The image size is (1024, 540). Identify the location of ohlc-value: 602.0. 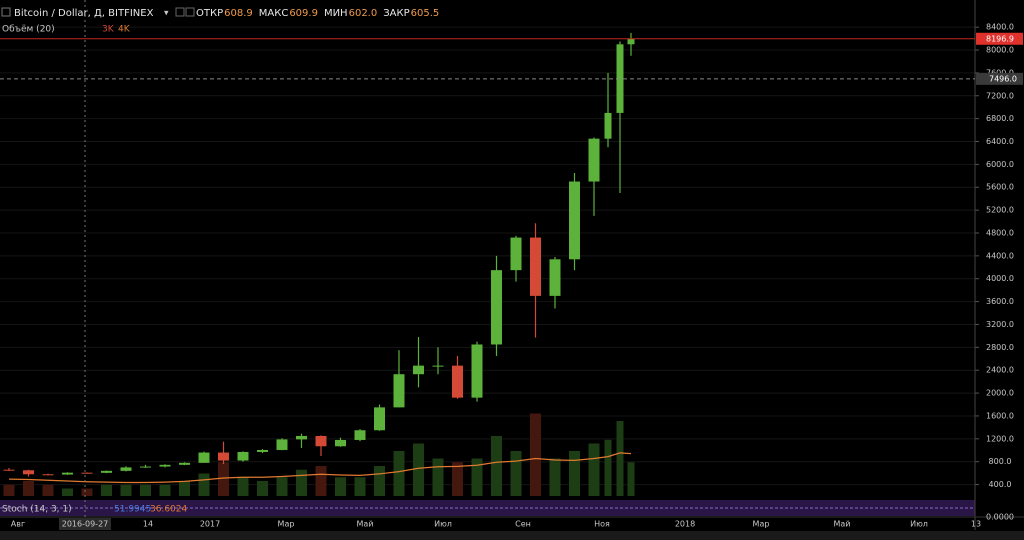
(363, 13).